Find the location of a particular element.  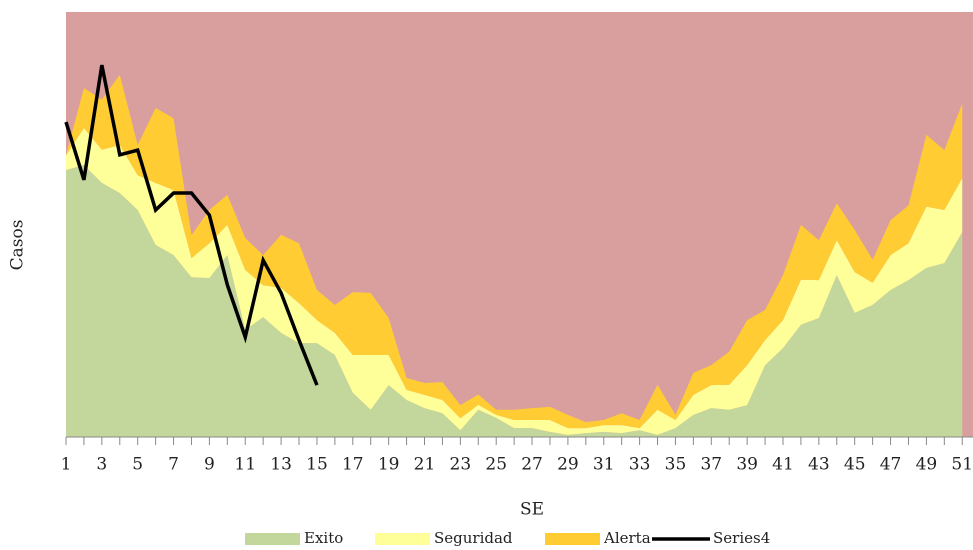

x-tick-label: 39 is located at coordinates (747, 465).